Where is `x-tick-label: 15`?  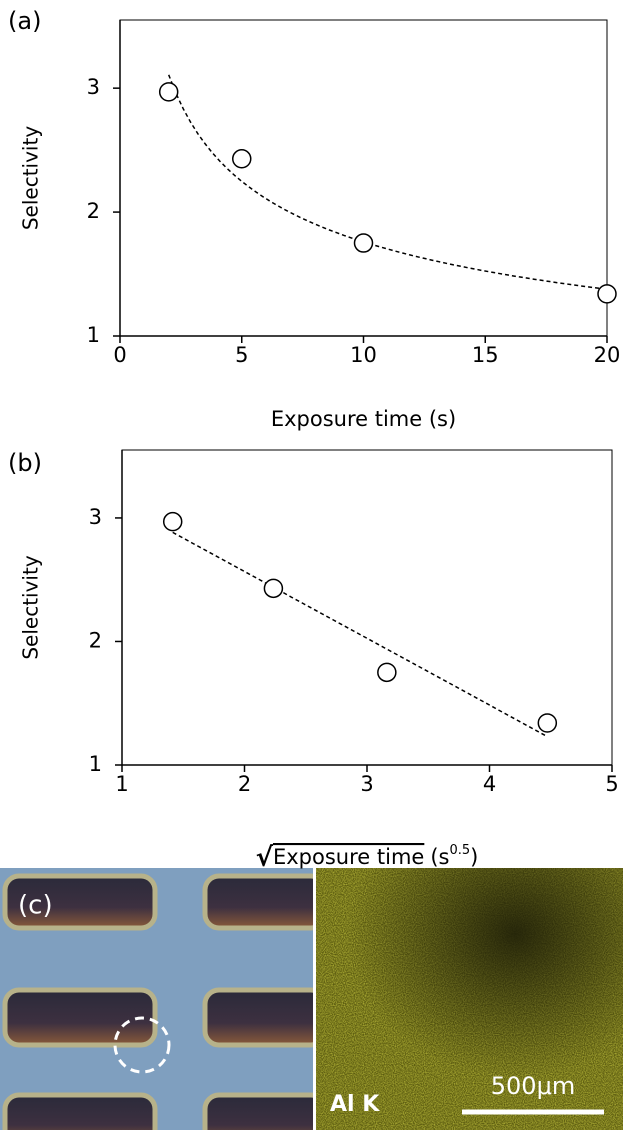
x-tick-label: 15 is located at coordinates (485, 355).